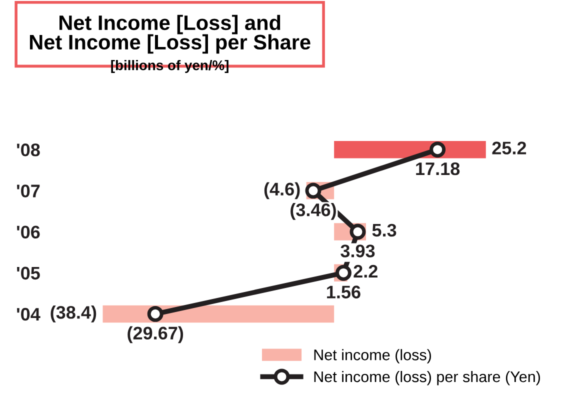 This screenshot has width=566, height=403. Describe the element at coordinates (427, 378) in the screenshot. I see `legend-label: Net income (loss) per share (Yen)` at that location.